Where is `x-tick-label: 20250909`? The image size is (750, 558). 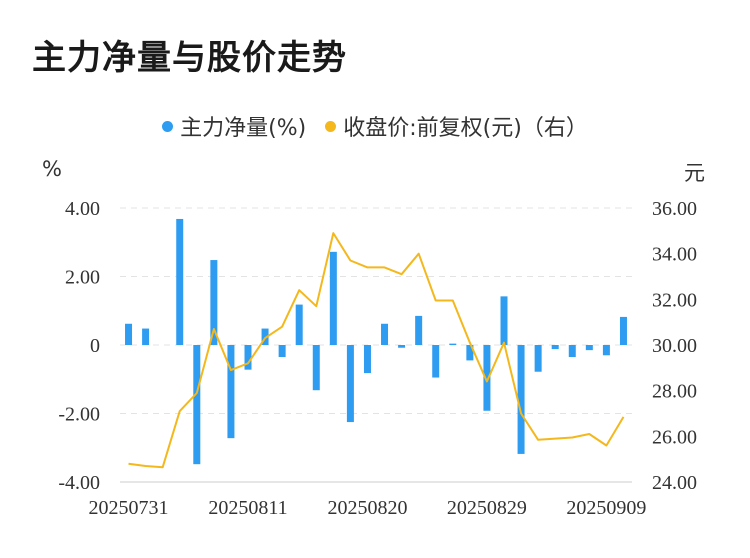 x-tick-label: 20250909 is located at coordinates (606, 508).